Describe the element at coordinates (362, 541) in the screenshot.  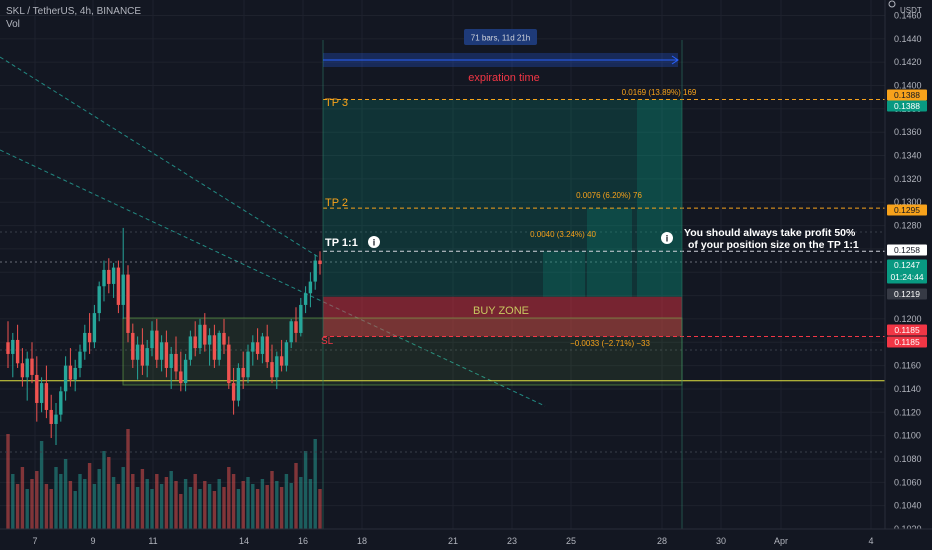
I see `time-tick: 18` at that location.